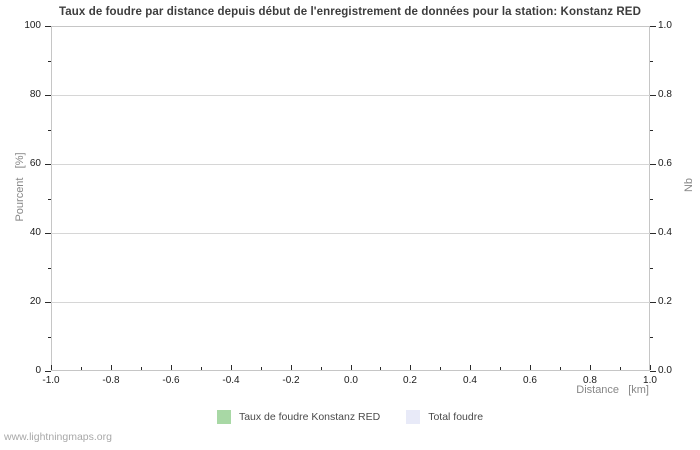 The width and height of the screenshot is (700, 450). I want to click on legend-label-total-foudre: Total foudre, so click(456, 417).